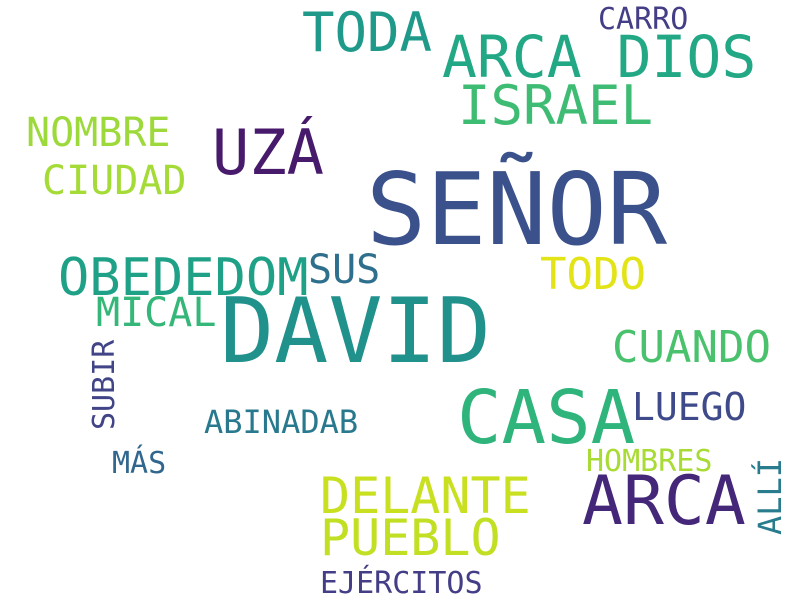  Describe the element at coordinates (425, 496) in the screenshot. I see `word-delante: DELANTE` at that location.